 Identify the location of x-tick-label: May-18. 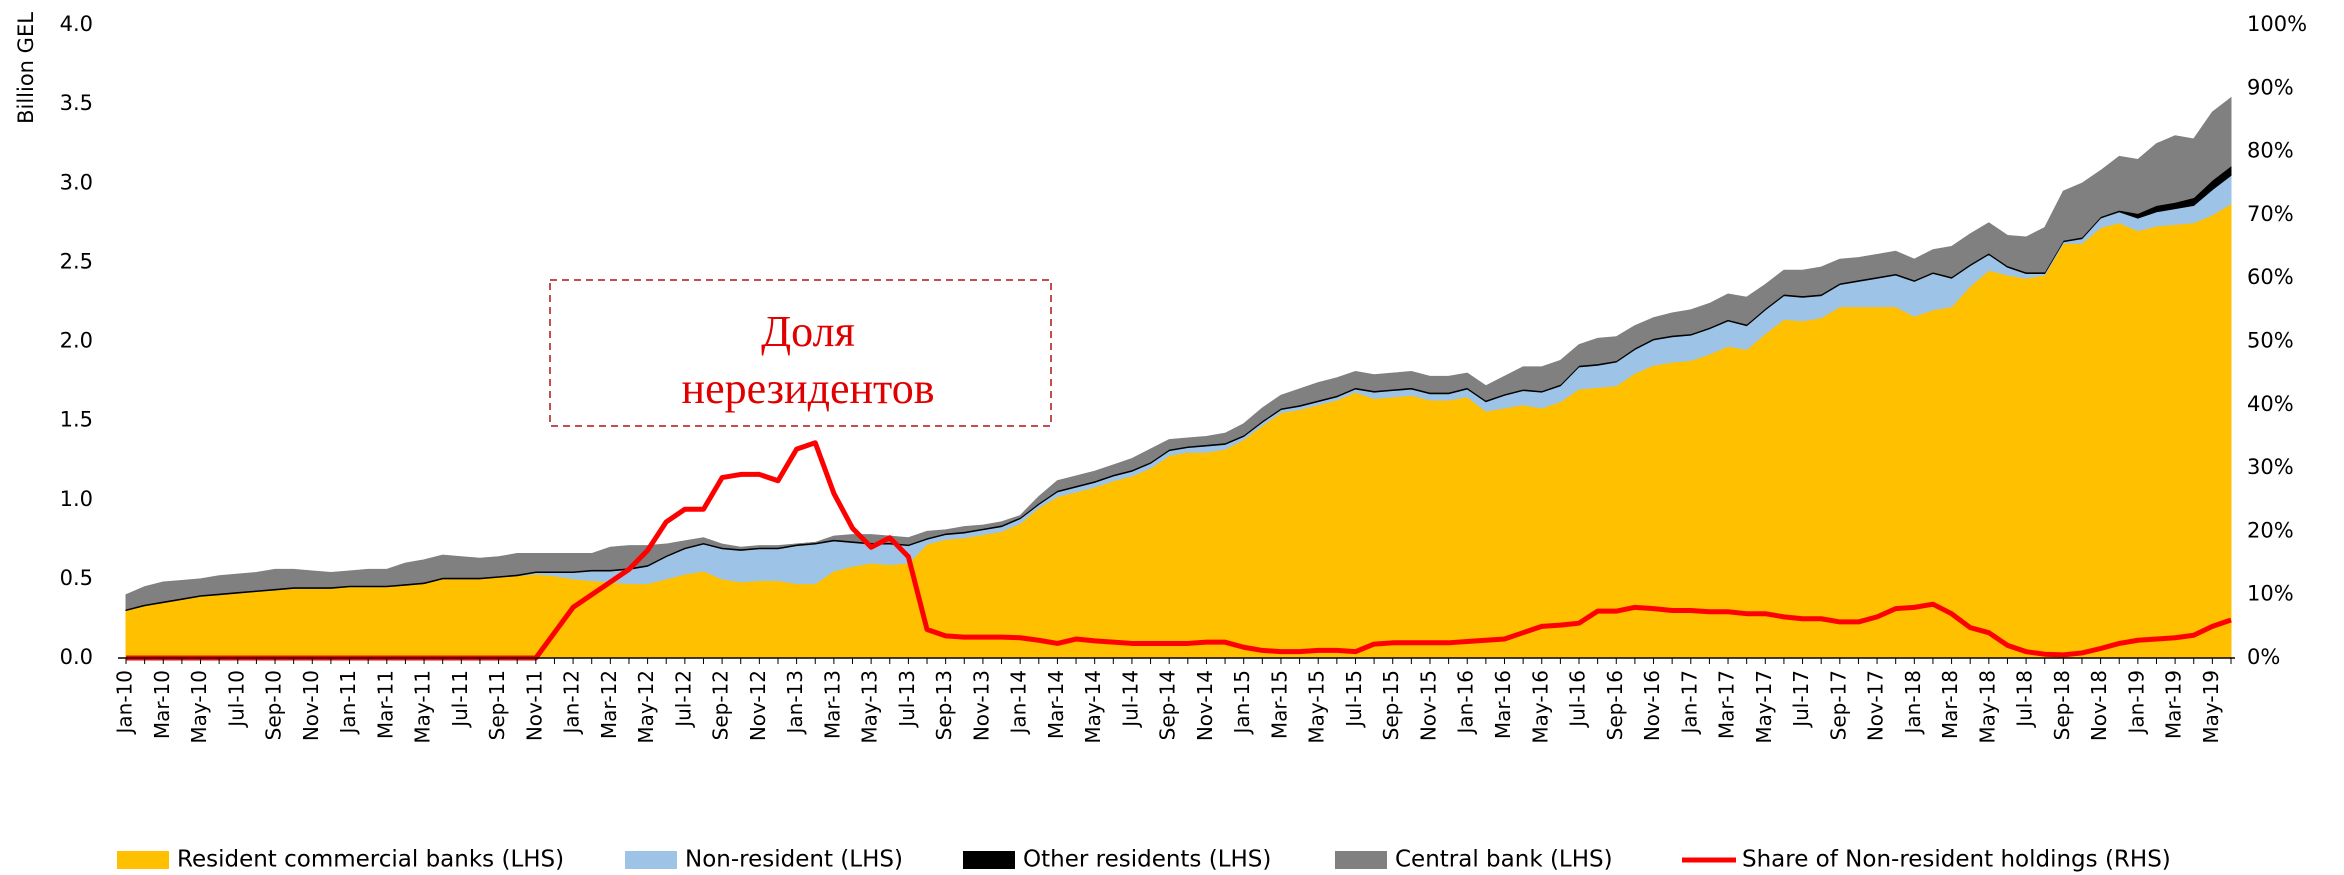
(1987, 707).